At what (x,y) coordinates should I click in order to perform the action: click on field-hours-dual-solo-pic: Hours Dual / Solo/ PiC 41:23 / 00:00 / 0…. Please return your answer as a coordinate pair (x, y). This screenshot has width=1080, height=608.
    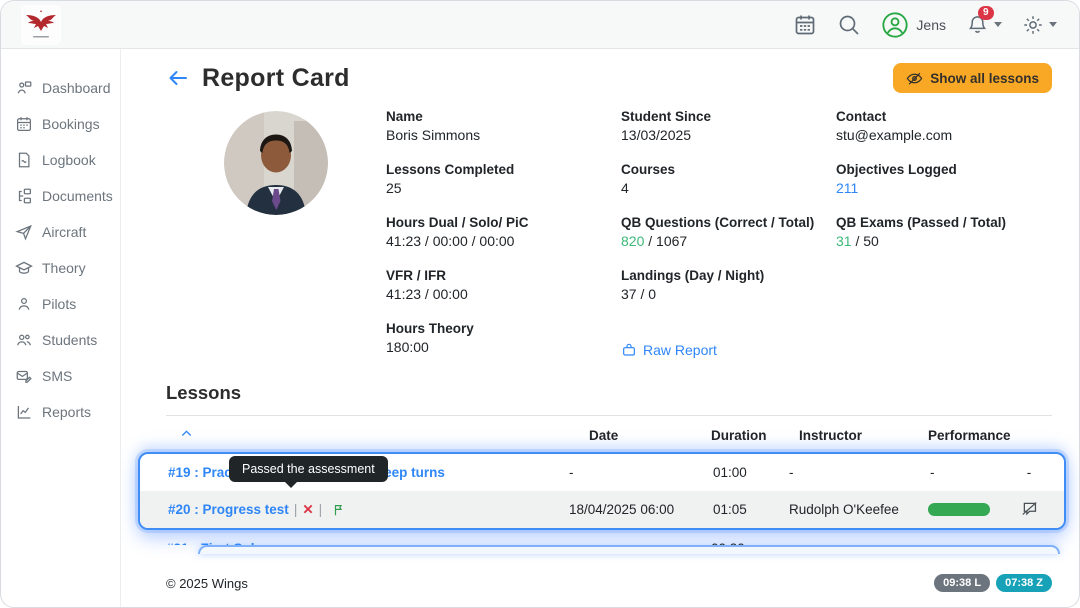
    Looking at the image, I should click on (457, 232).